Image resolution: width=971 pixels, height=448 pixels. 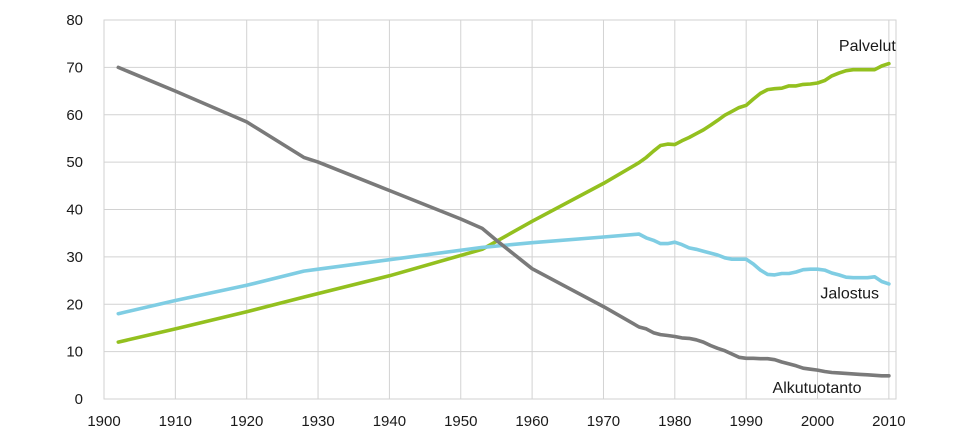 What do you see at coordinates (74, 304) in the screenshot?
I see `y-tick-label: 20` at bounding box center [74, 304].